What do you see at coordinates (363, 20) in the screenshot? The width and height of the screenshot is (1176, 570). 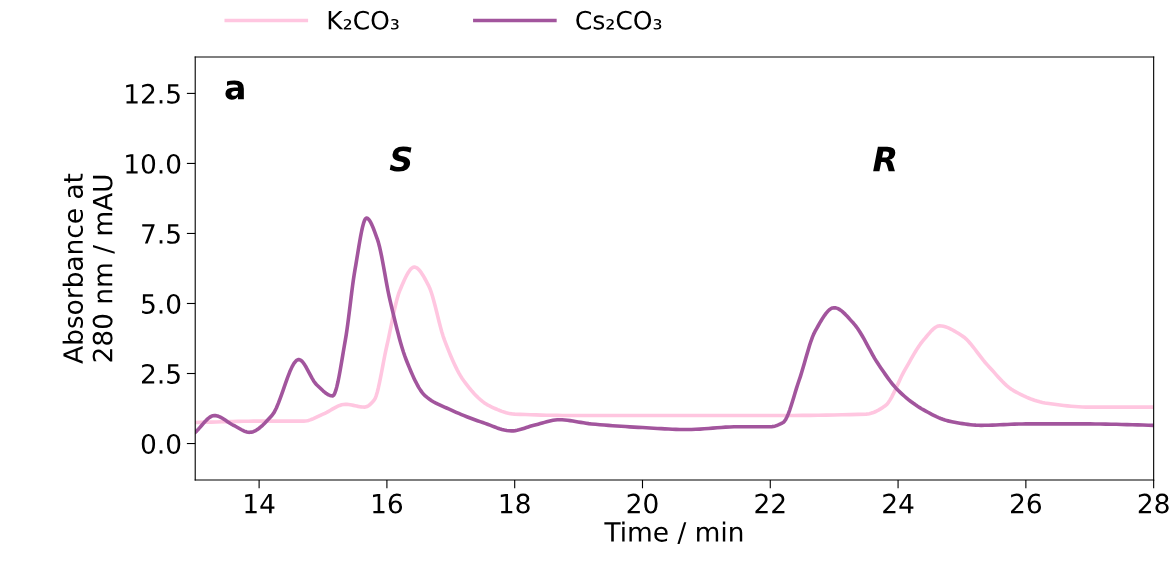 I see `legend-label: K₂CO₃` at bounding box center [363, 20].